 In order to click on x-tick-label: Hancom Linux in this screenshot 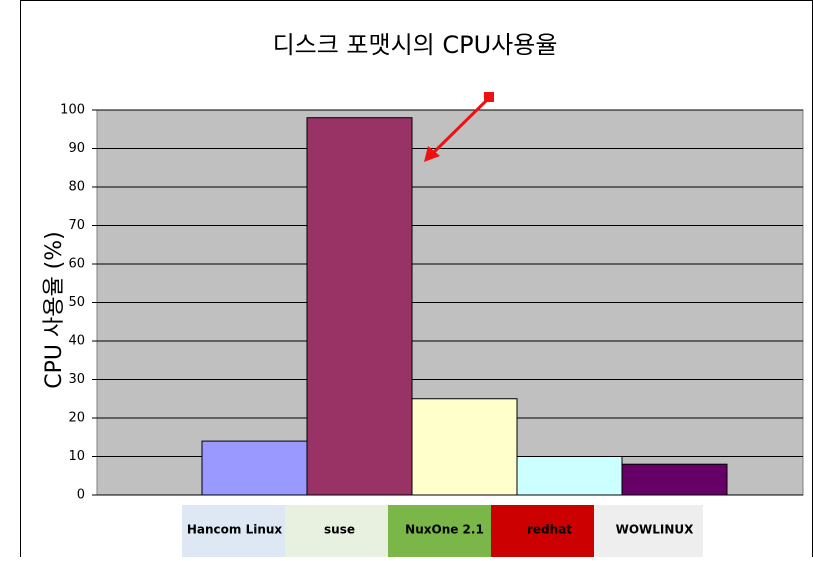, I will do `click(235, 530)`.